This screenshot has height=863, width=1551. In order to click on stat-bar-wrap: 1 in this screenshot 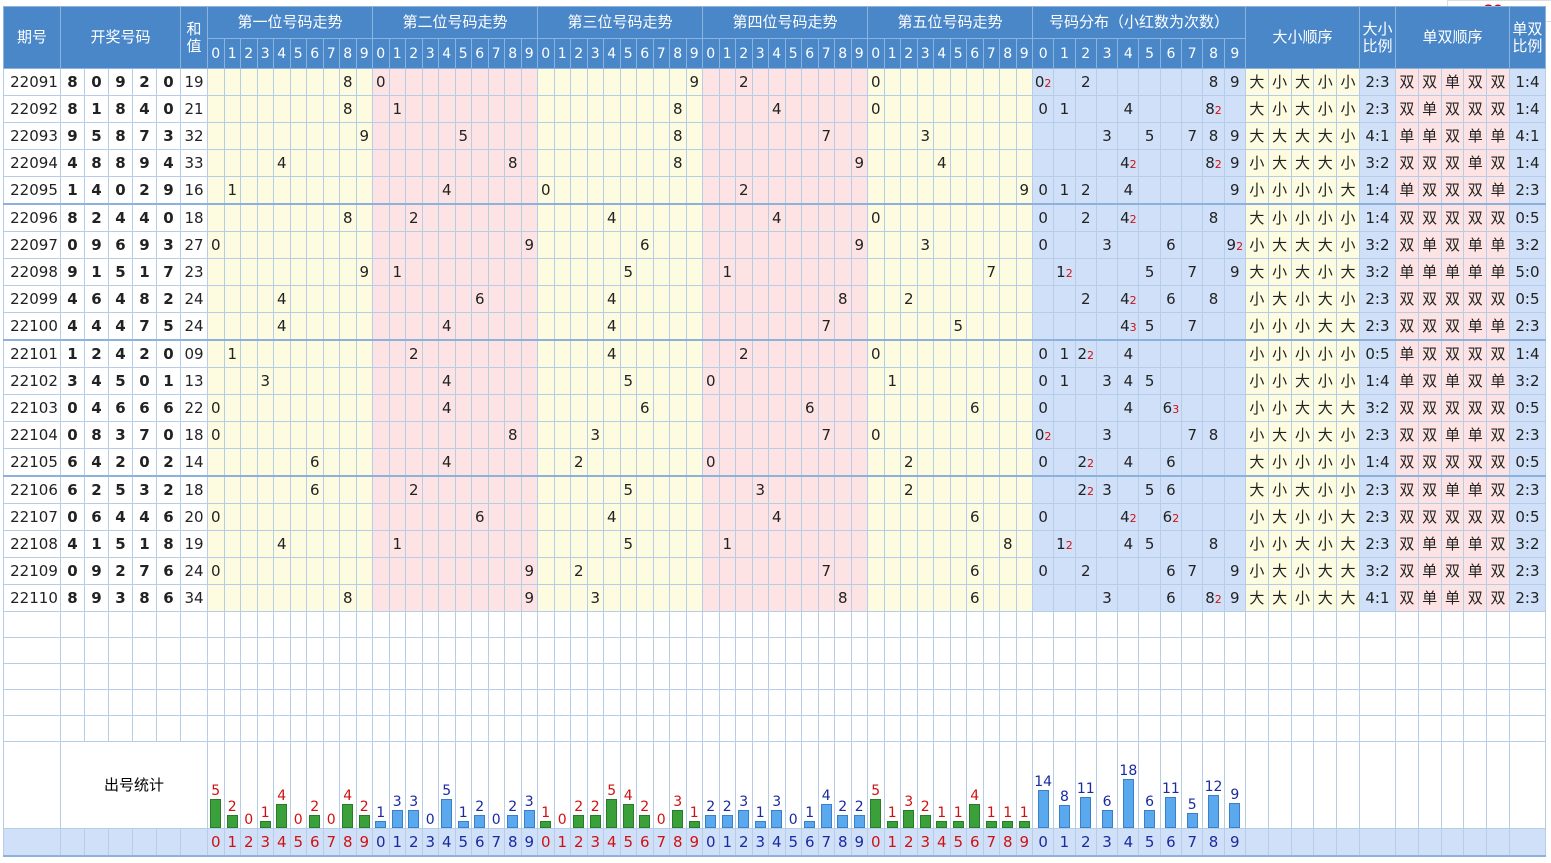, I will do `click(1024, 785)`.